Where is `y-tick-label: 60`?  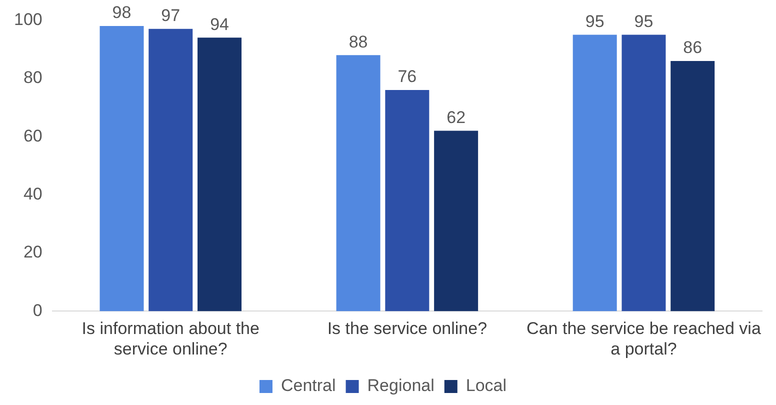
y-tick-label: 60 is located at coordinates (32, 136).